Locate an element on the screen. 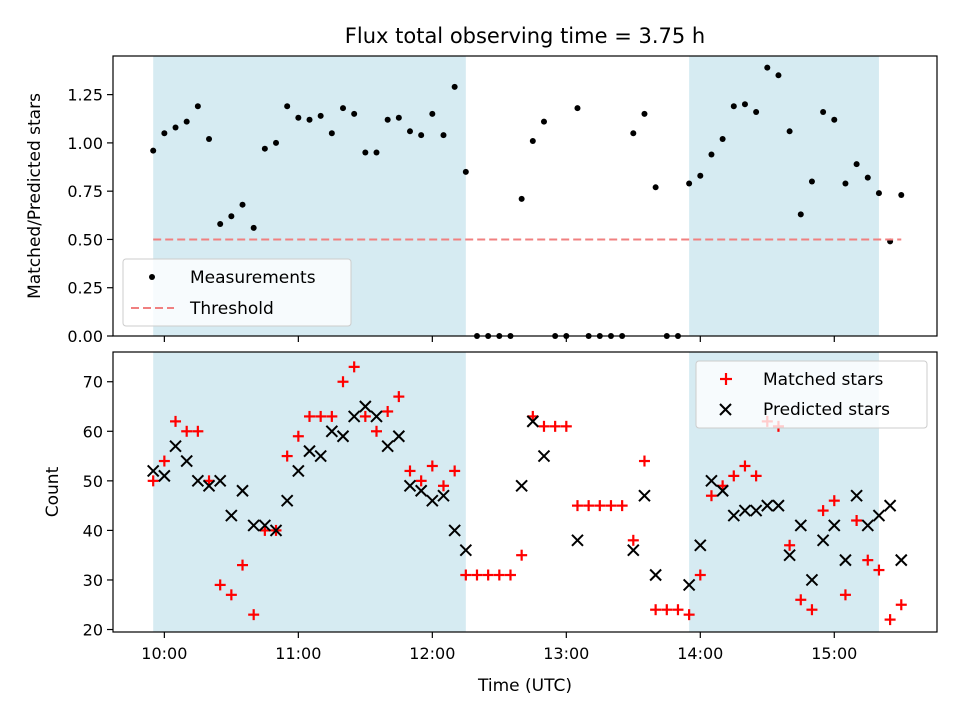 The height and width of the screenshot is (724, 960). bottom-y-axis-label: Count is located at coordinates (53, 491).